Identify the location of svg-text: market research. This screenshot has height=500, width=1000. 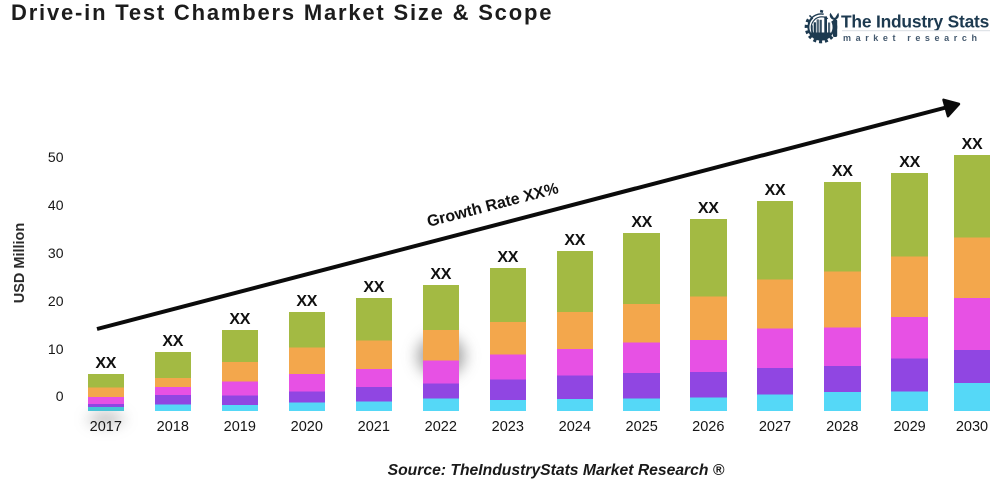
(912, 38).